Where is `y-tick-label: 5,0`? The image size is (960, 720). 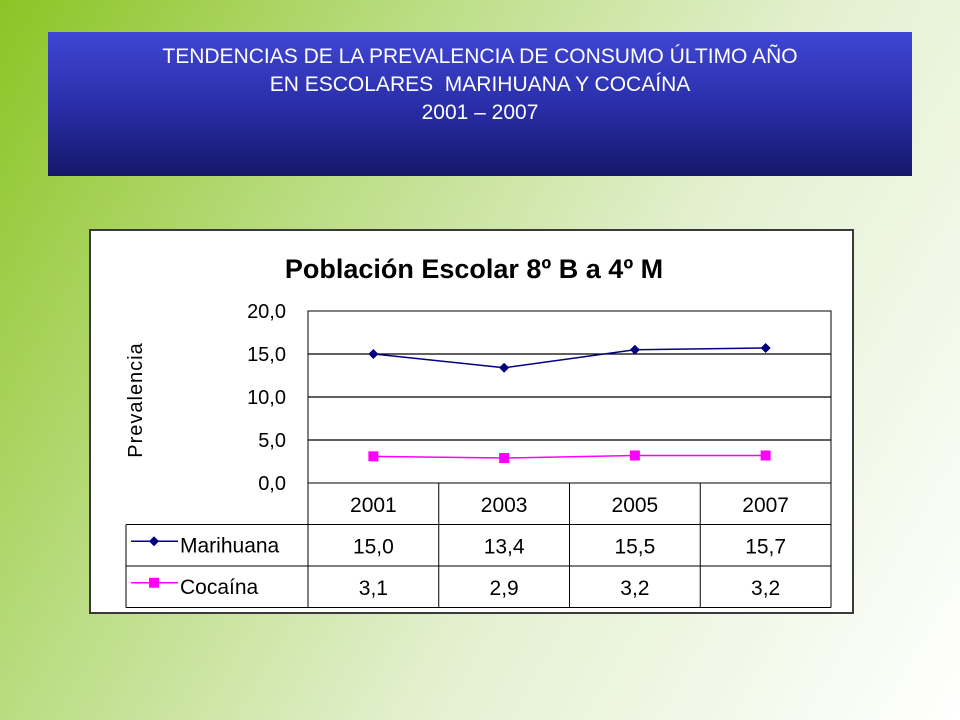
y-tick-label: 5,0 is located at coordinates (272, 441).